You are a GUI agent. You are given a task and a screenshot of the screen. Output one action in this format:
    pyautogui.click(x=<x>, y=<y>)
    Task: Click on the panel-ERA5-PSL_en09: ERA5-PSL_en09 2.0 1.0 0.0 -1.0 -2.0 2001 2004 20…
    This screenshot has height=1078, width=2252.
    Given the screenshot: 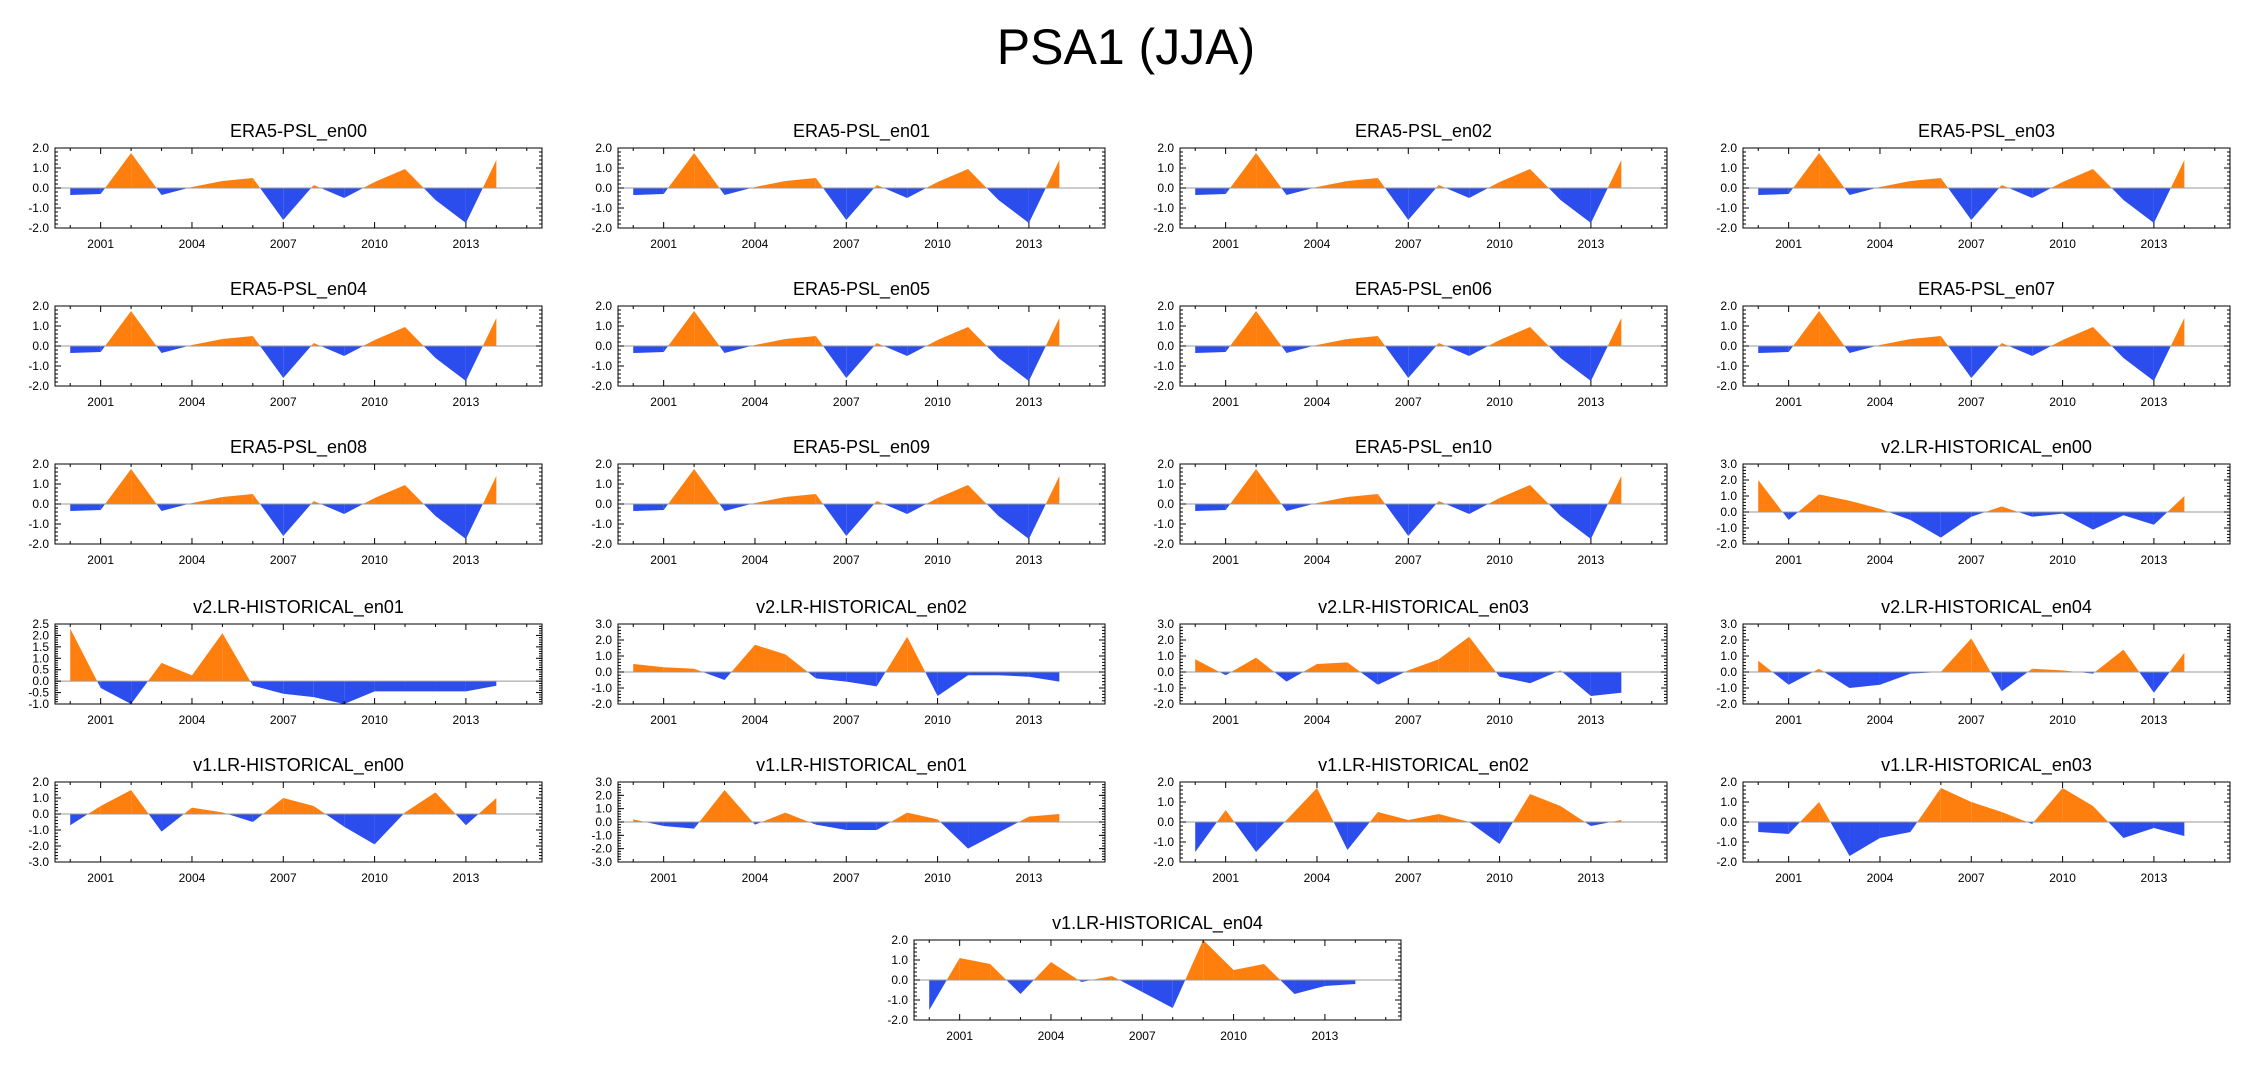 What is the action you would take?
    pyautogui.click(x=848, y=502)
    